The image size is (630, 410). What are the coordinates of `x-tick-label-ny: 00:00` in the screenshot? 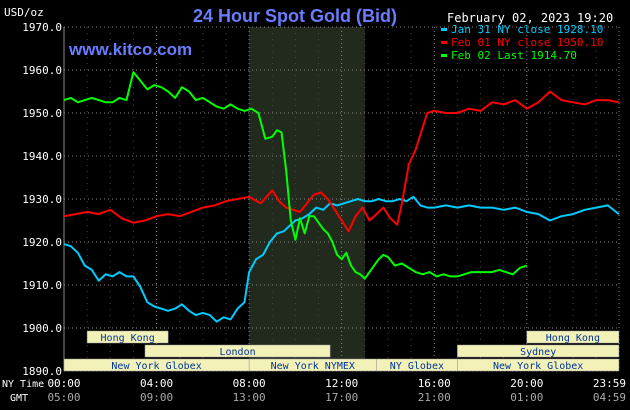 It's located at (63, 383).